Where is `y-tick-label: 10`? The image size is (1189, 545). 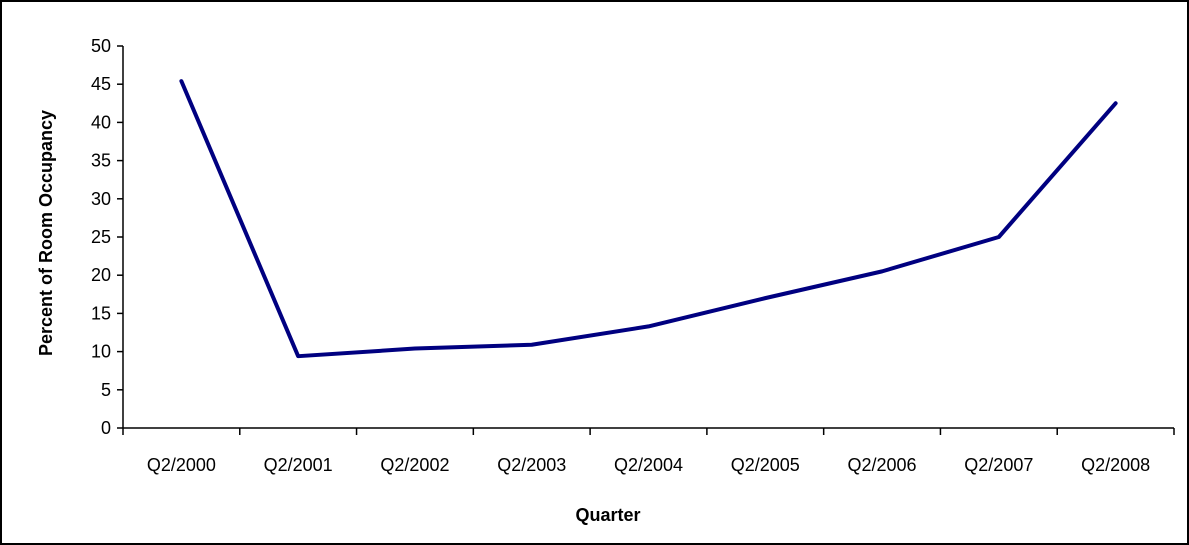 y-tick-label: 10 is located at coordinates (101, 352).